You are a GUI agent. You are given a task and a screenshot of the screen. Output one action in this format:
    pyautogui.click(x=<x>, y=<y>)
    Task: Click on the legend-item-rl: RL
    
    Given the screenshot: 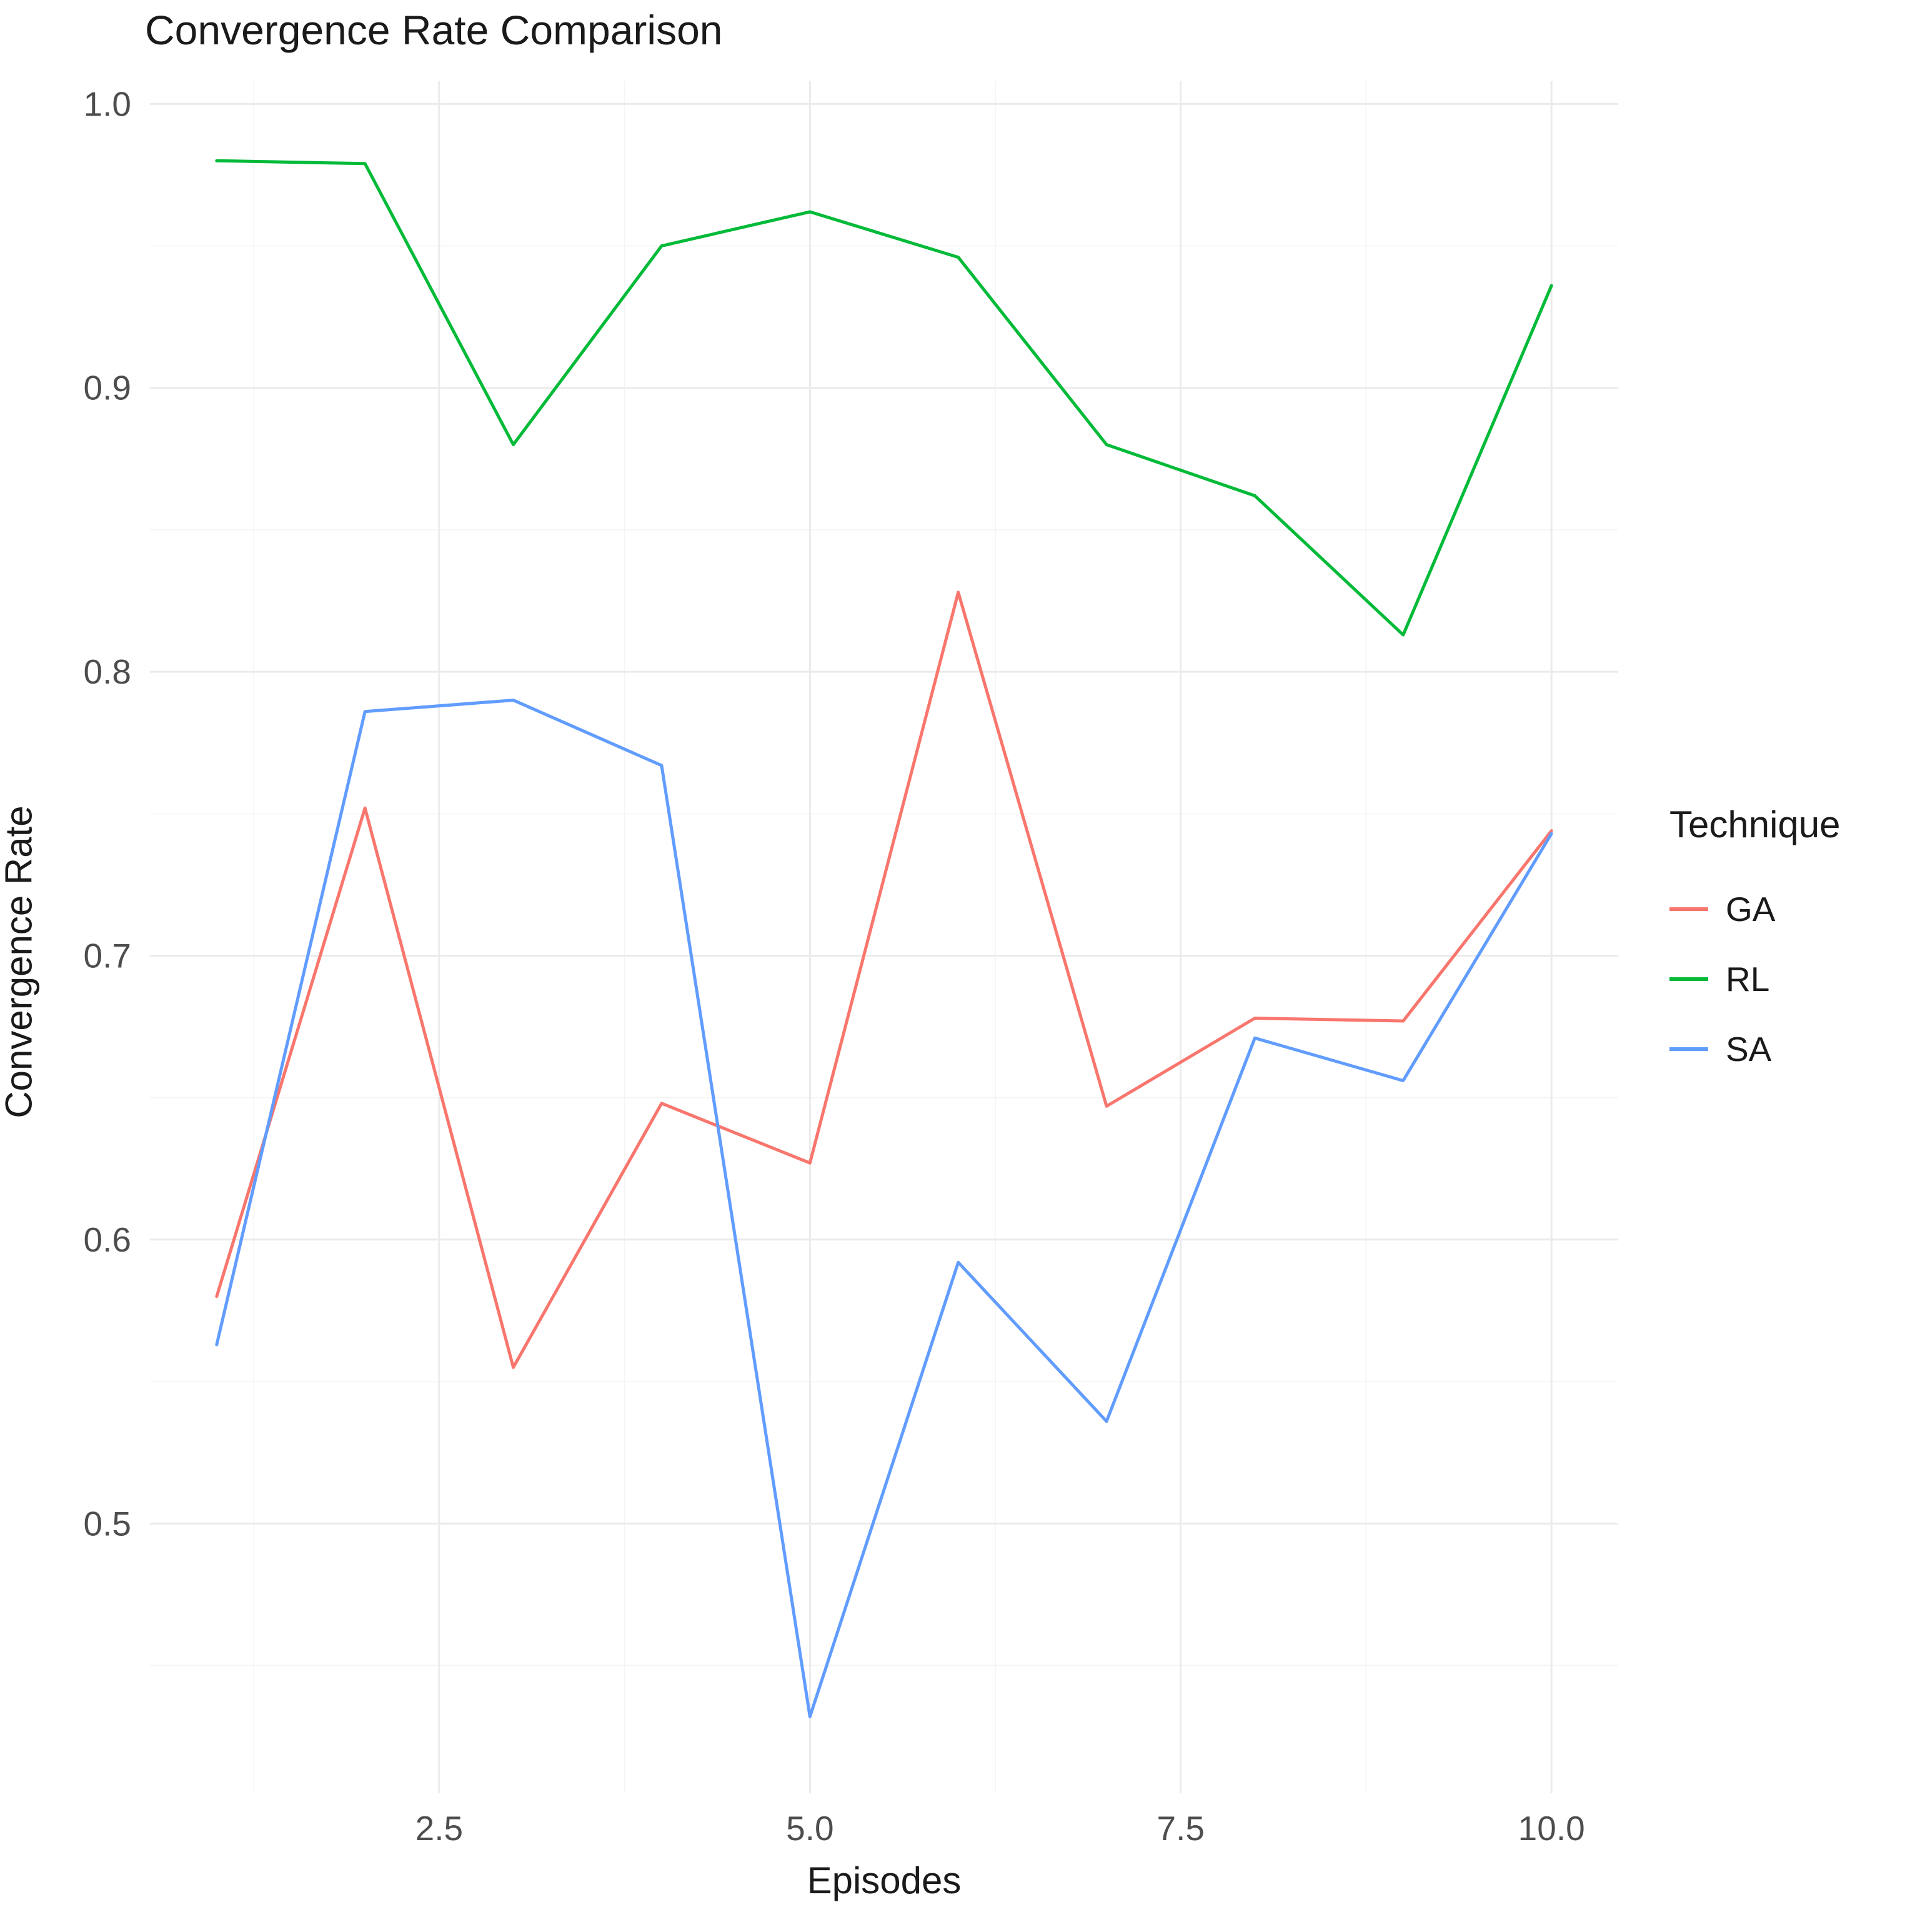 What is the action you would take?
    pyautogui.click(x=1755, y=979)
    